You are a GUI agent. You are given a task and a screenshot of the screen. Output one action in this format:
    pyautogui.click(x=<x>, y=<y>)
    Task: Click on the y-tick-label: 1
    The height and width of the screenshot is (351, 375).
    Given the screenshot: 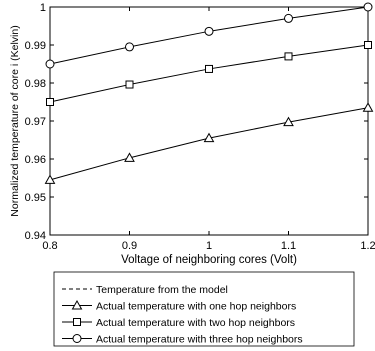 What is the action you would take?
    pyautogui.click(x=43, y=8)
    